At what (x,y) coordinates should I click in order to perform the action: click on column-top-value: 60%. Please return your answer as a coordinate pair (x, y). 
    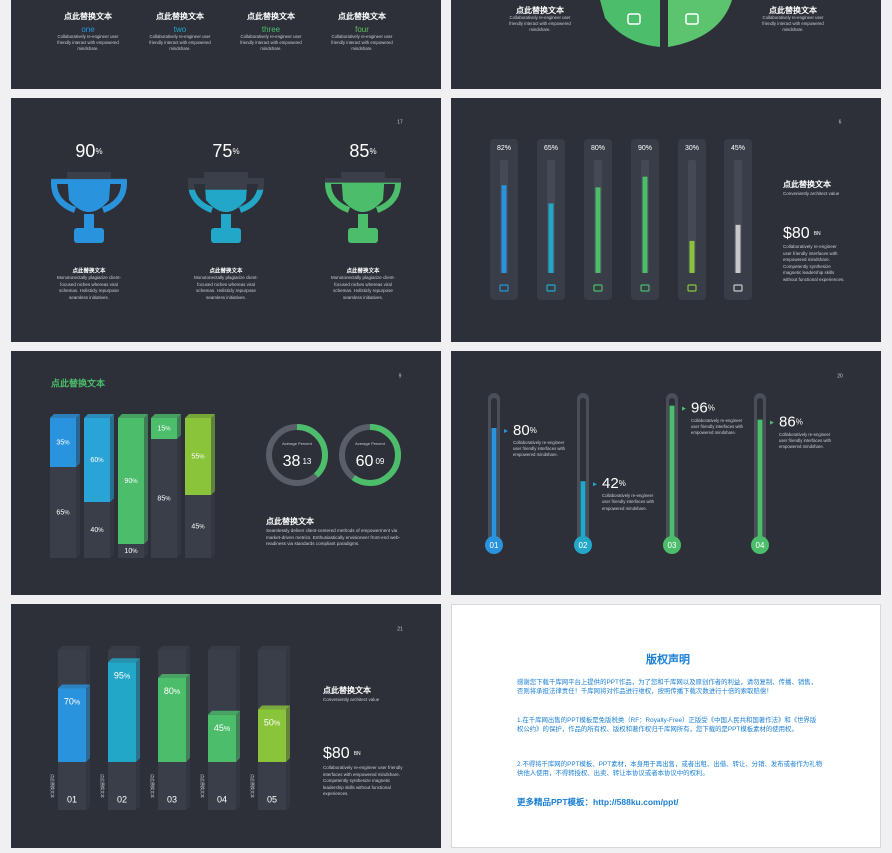
    Looking at the image, I should click on (97, 460).